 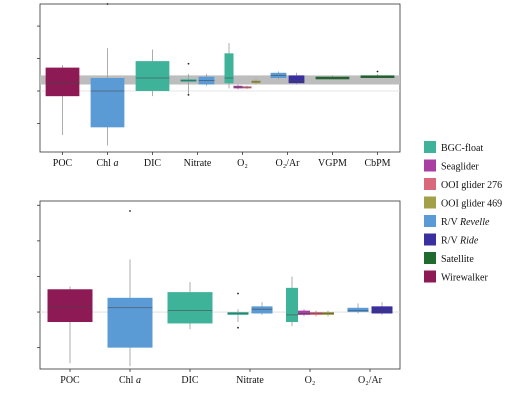 I want to click on legend-label-text: OOI glider 469, so click(x=471, y=204).